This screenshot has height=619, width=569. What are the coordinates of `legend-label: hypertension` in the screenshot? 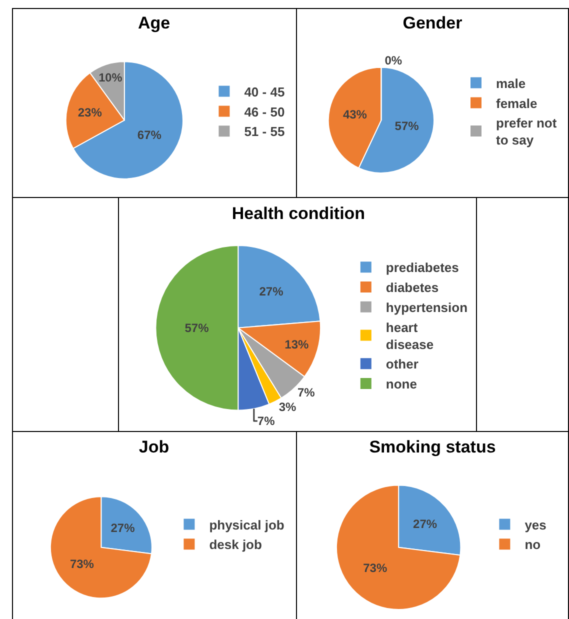 It's located at (427, 307).